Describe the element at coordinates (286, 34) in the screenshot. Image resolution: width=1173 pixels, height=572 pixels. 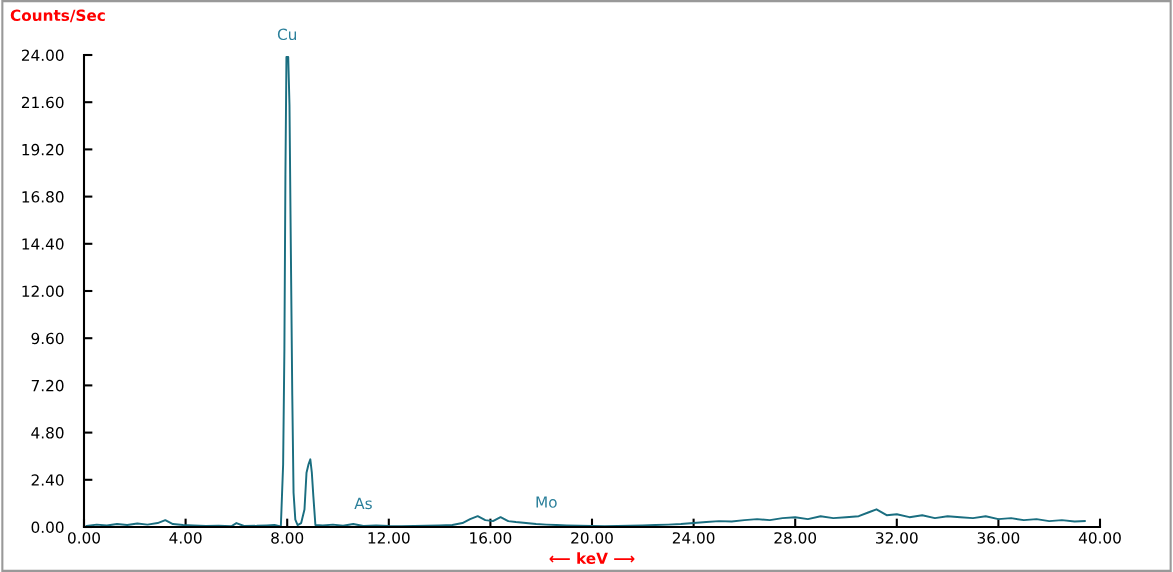
I see `annotation: Cu` at that location.